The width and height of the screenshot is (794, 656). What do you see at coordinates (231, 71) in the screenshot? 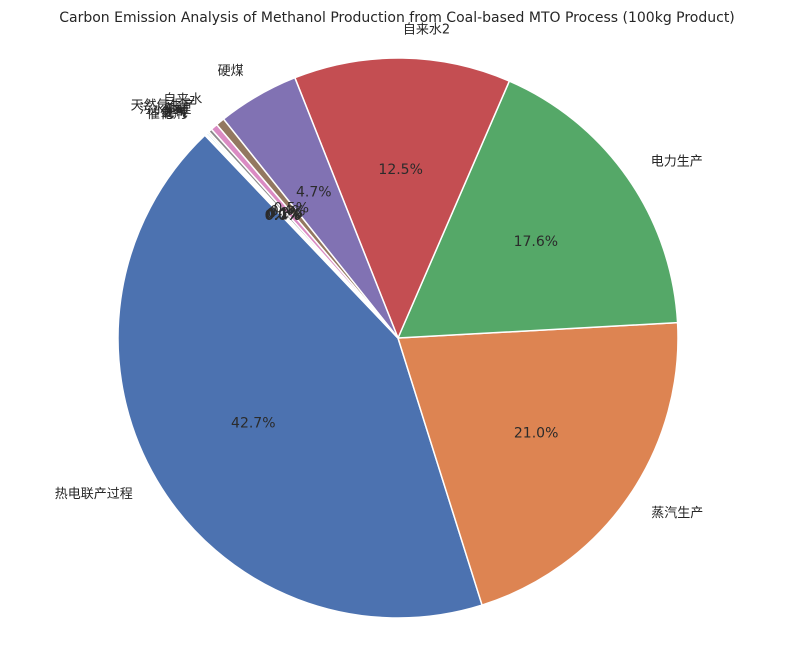
I see `slice-label: 硬煤` at bounding box center [231, 71].